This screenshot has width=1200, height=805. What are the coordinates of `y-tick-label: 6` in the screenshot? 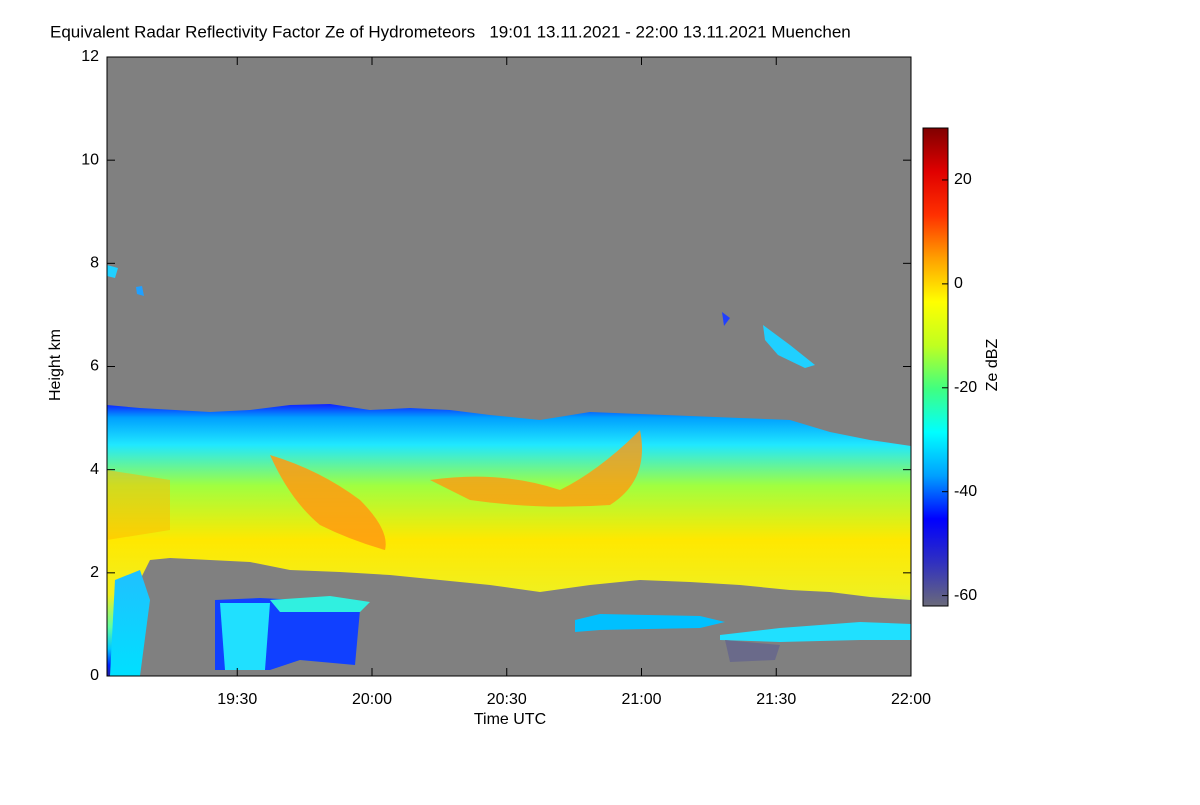 It's located at (94, 366).